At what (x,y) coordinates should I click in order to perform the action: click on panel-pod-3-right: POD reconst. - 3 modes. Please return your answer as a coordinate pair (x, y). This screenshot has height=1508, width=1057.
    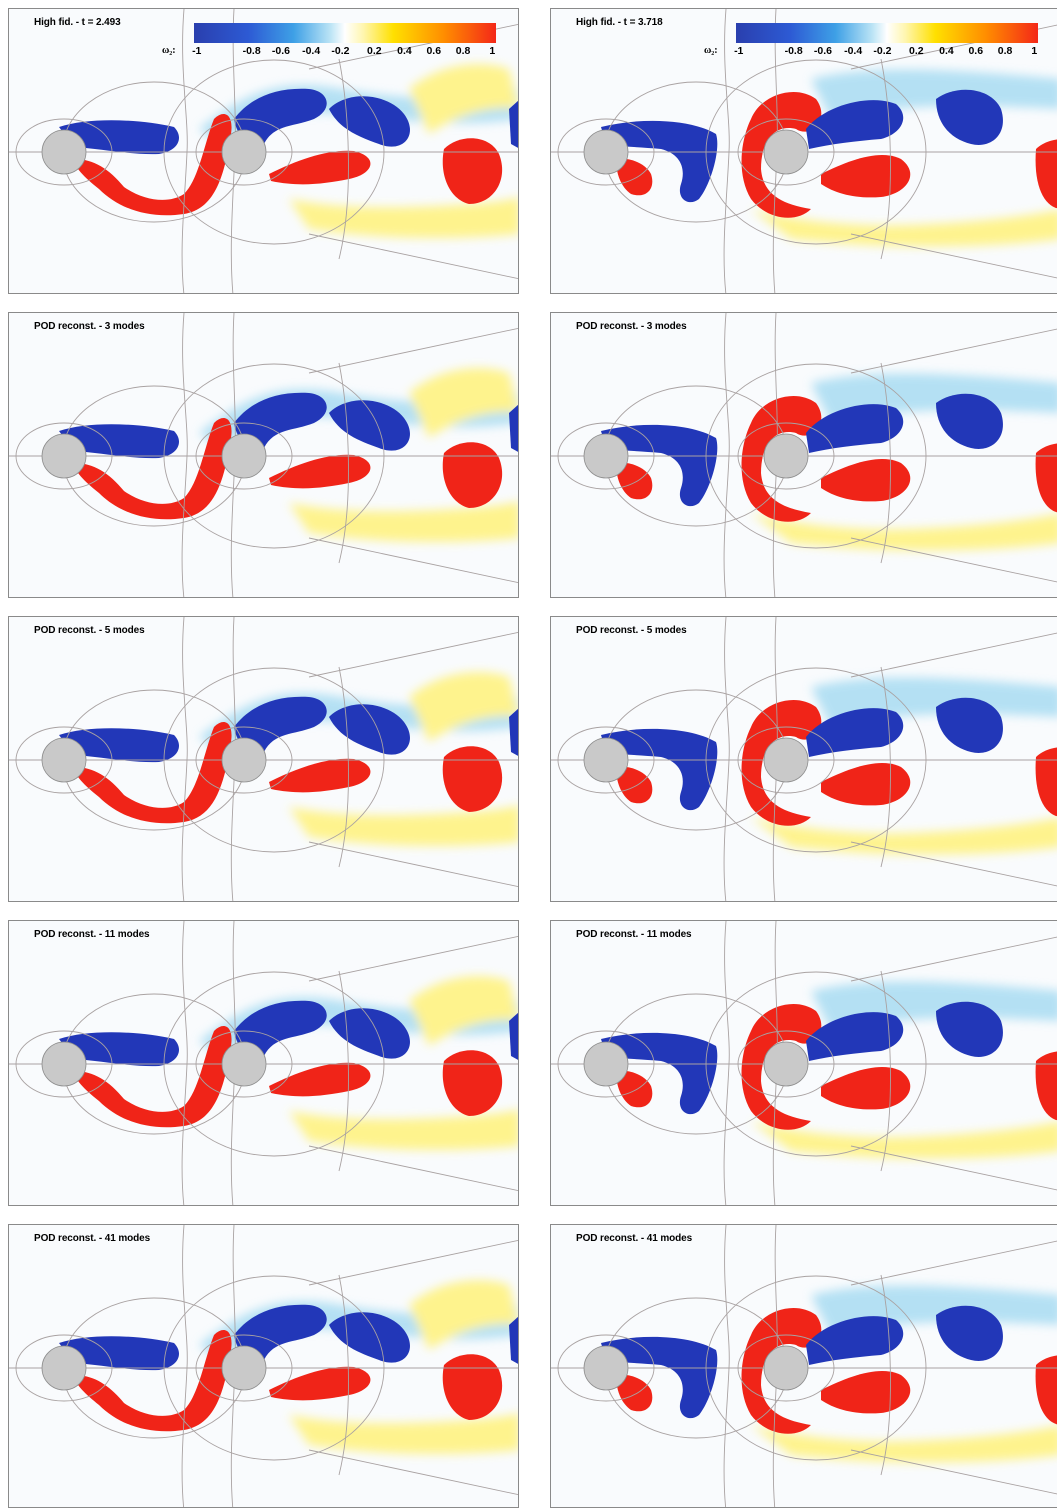
    Looking at the image, I should click on (803, 455).